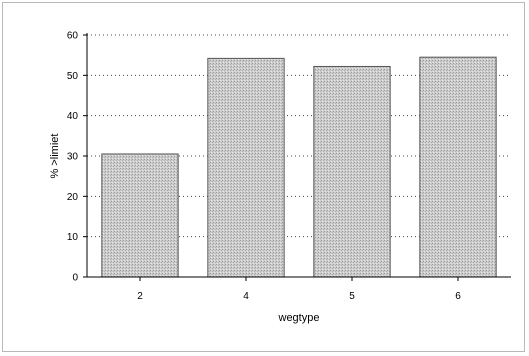  I want to click on y-tick-label: 10, so click(73, 237).